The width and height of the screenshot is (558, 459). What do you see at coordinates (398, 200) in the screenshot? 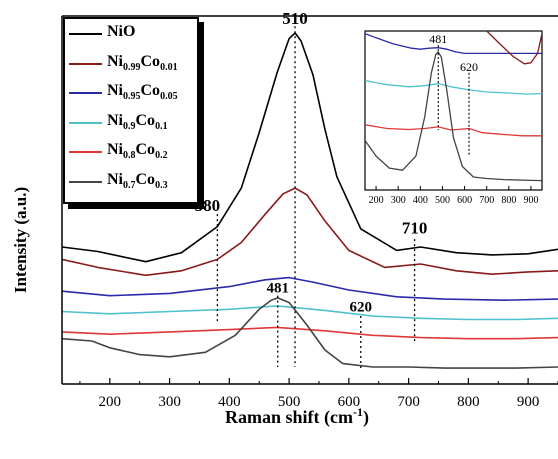
I see `inset-x-tick-label-300: 300` at bounding box center [398, 200].